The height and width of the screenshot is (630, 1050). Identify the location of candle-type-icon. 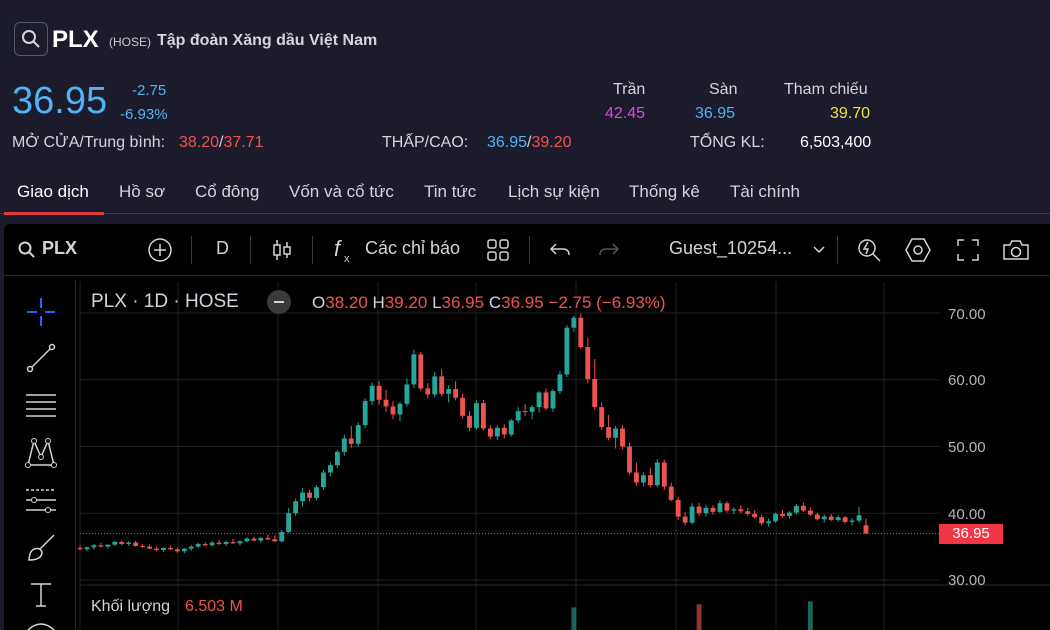
(282, 250).